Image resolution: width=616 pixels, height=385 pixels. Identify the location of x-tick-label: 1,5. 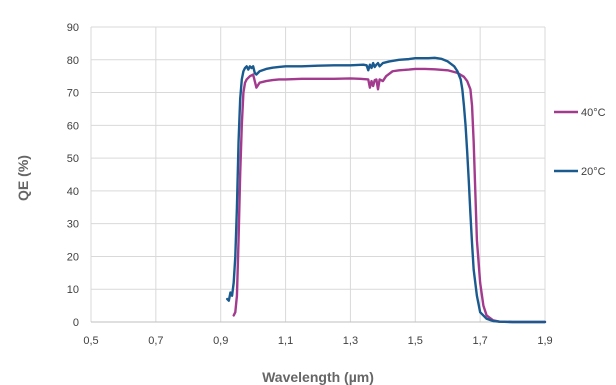
(415, 341).